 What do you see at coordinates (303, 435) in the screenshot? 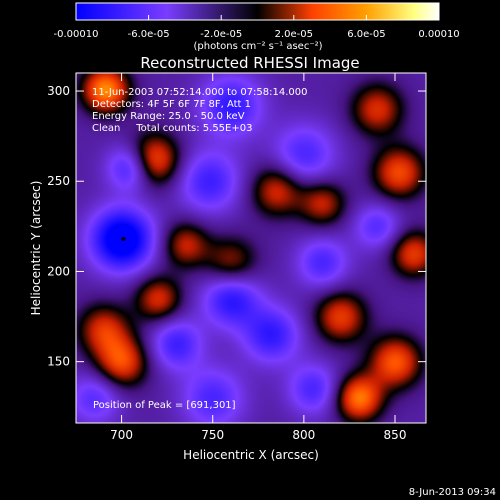
I see `x-tick-label: 800` at bounding box center [303, 435].